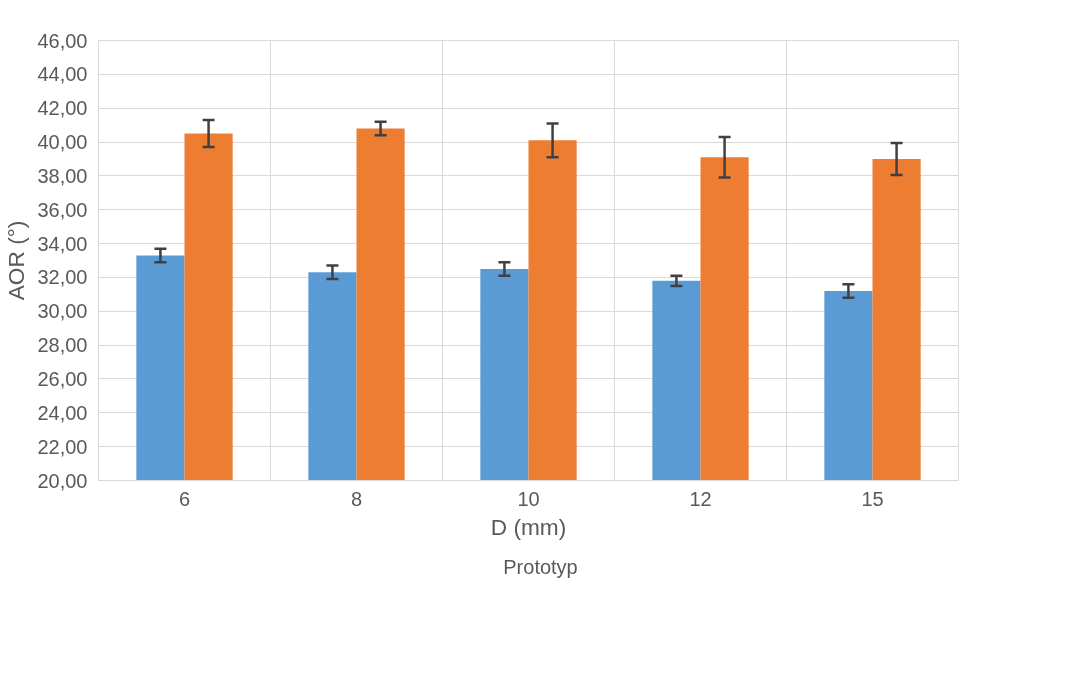 The height and width of the screenshot is (678, 1065). Describe the element at coordinates (700, 498) in the screenshot. I see `x-tick-label: 12` at that location.